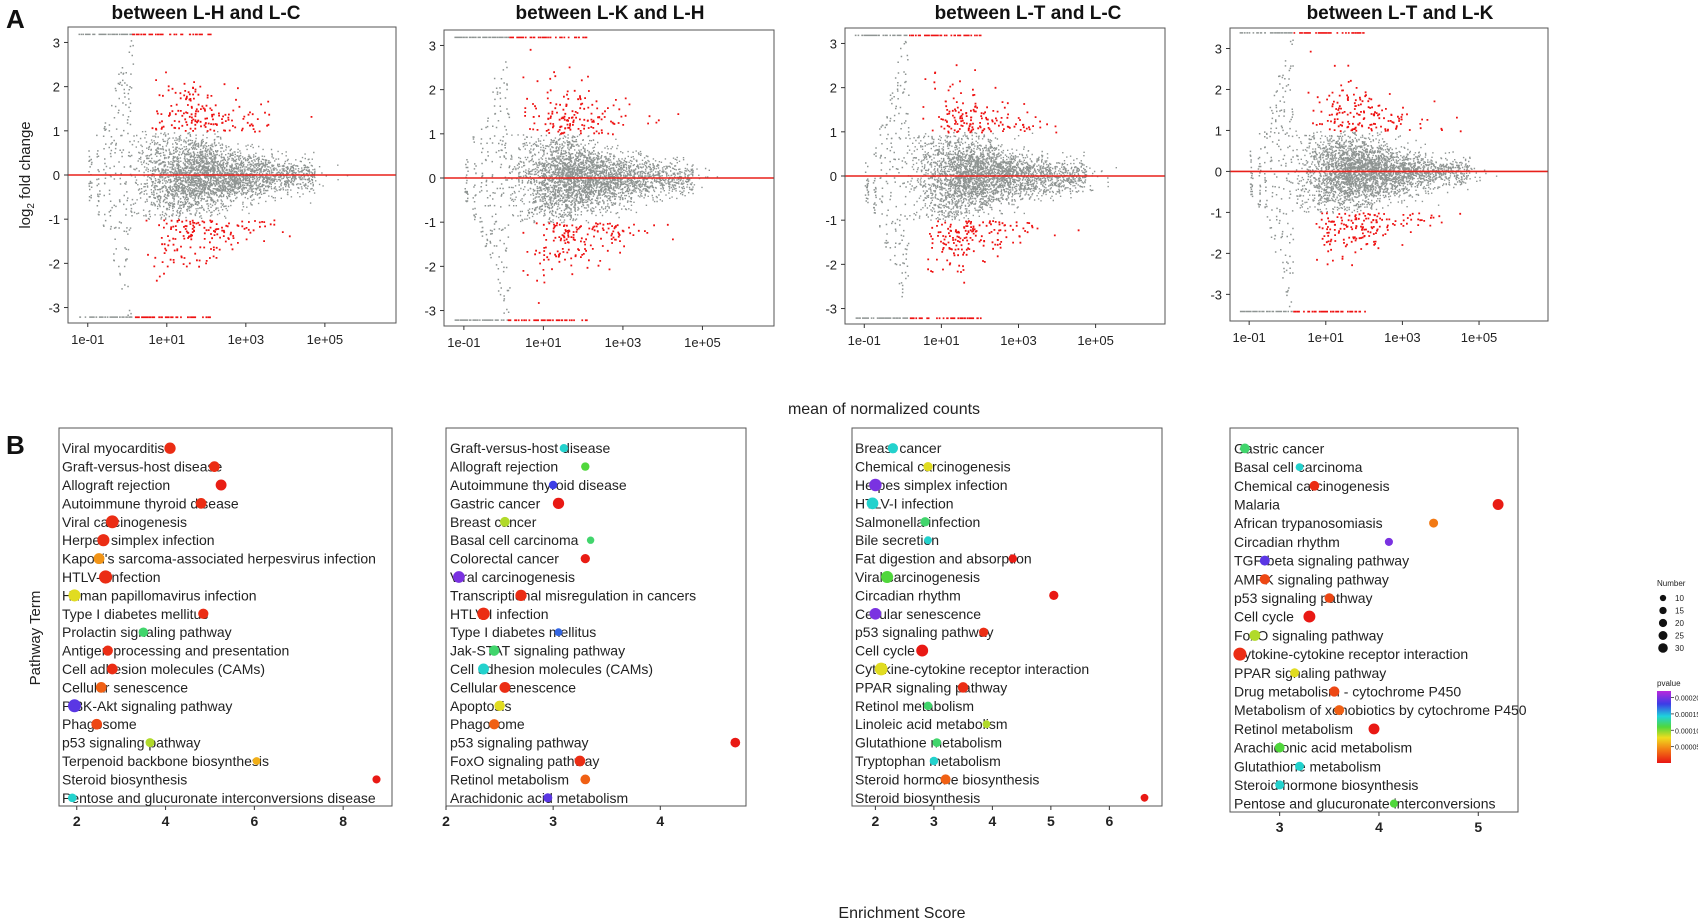  Describe the element at coordinates (1218, 48) in the screenshot. I see `y-tick-label: 3` at that location.